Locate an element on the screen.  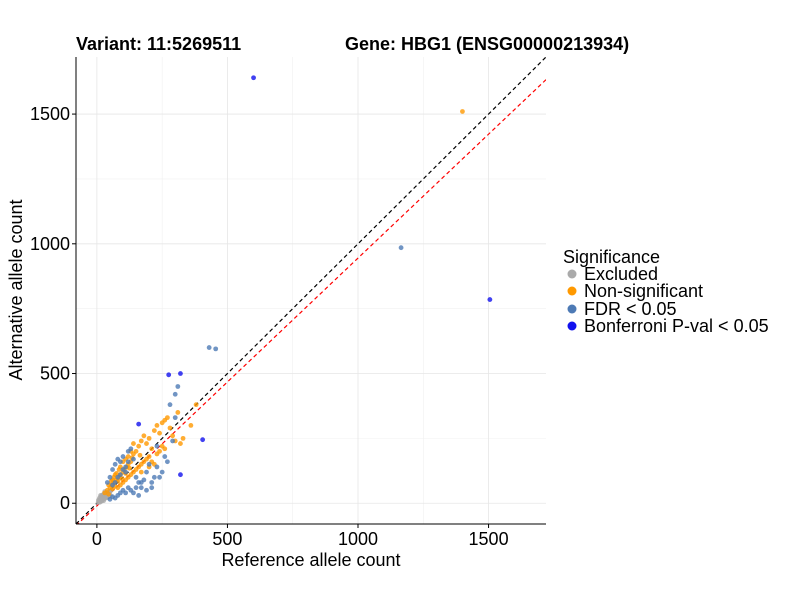
legend-label-fdr: FDR < 0.05 is located at coordinates (630, 309).